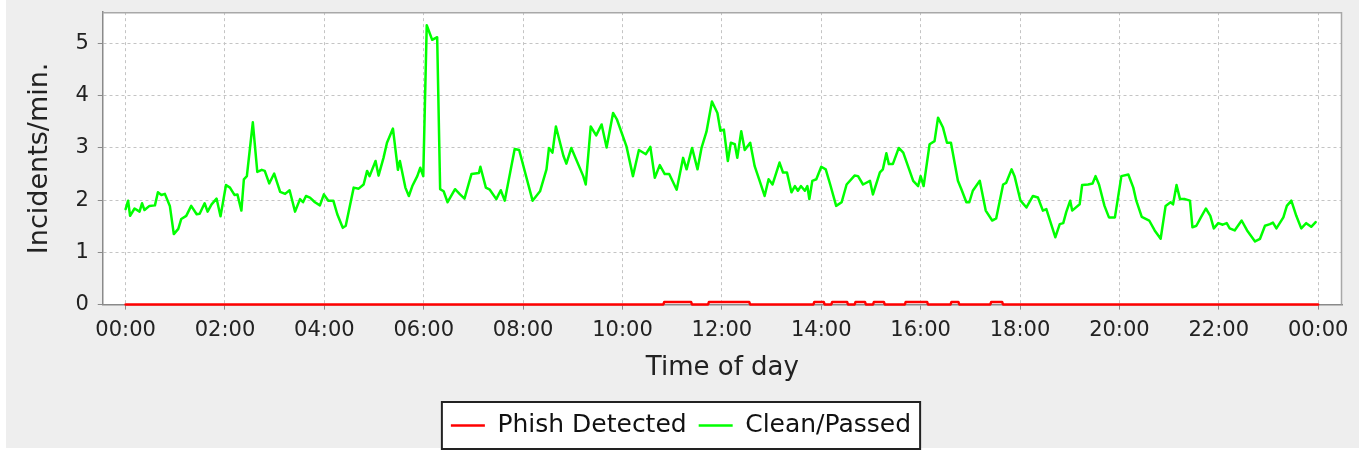  I want to click on x-tick-label: 08:00, so click(523, 328).